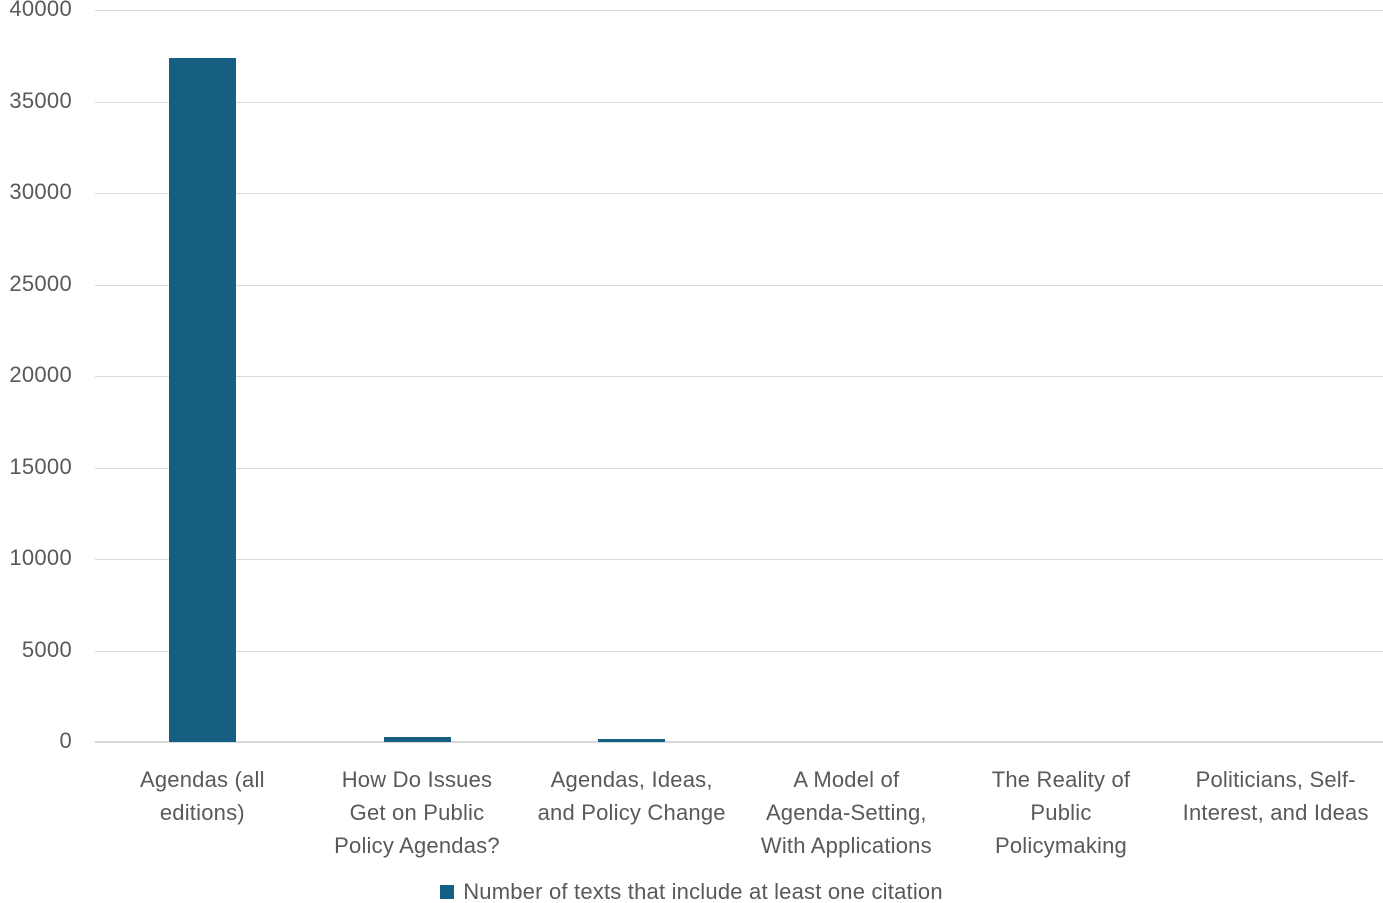 This screenshot has width=1383, height=903. What do you see at coordinates (447, 892) in the screenshot?
I see `legend-marker-icon` at bounding box center [447, 892].